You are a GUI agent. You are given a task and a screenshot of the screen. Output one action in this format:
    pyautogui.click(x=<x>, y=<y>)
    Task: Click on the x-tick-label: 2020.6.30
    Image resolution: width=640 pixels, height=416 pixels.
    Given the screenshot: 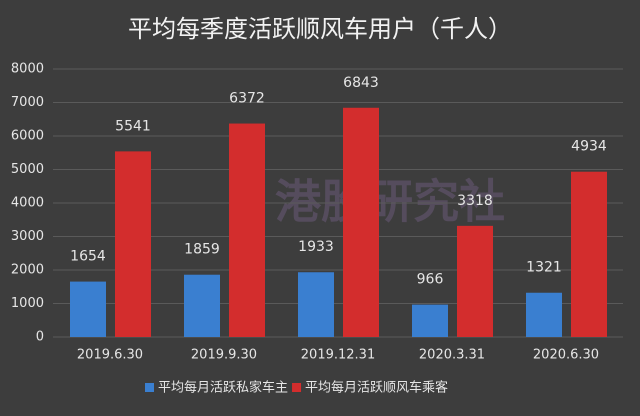 What is the action you would take?
    pyautogui.click(x=566, y=355)
    